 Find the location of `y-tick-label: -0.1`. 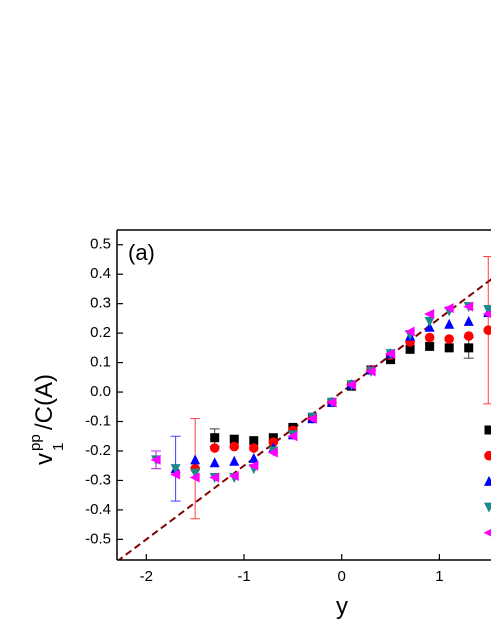

y-tick-label: -0.1 is located at coordinates (98, 420).